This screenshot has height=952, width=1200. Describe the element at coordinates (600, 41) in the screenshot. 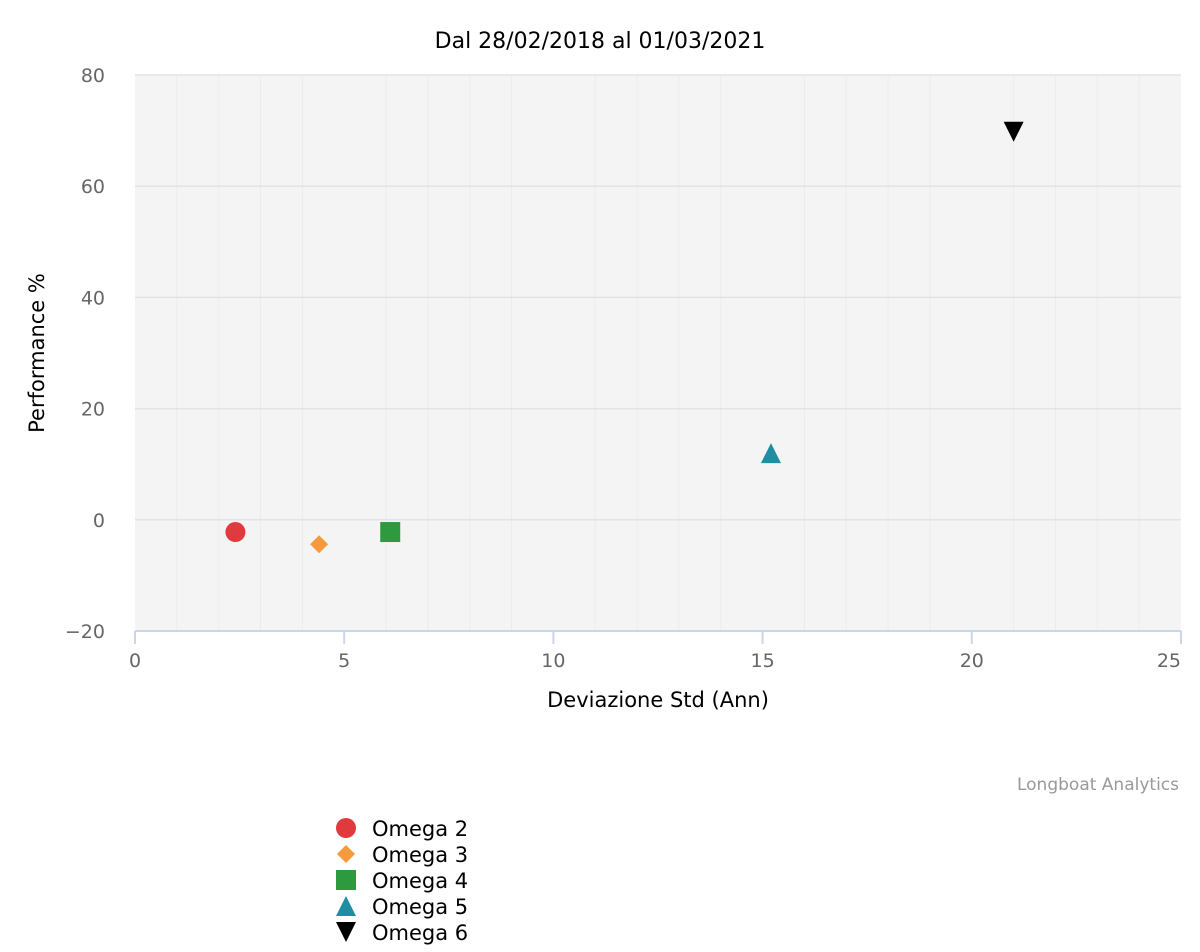

I see `chart-title: Dal 28/02/2018 al 01/03/2021` at that location.